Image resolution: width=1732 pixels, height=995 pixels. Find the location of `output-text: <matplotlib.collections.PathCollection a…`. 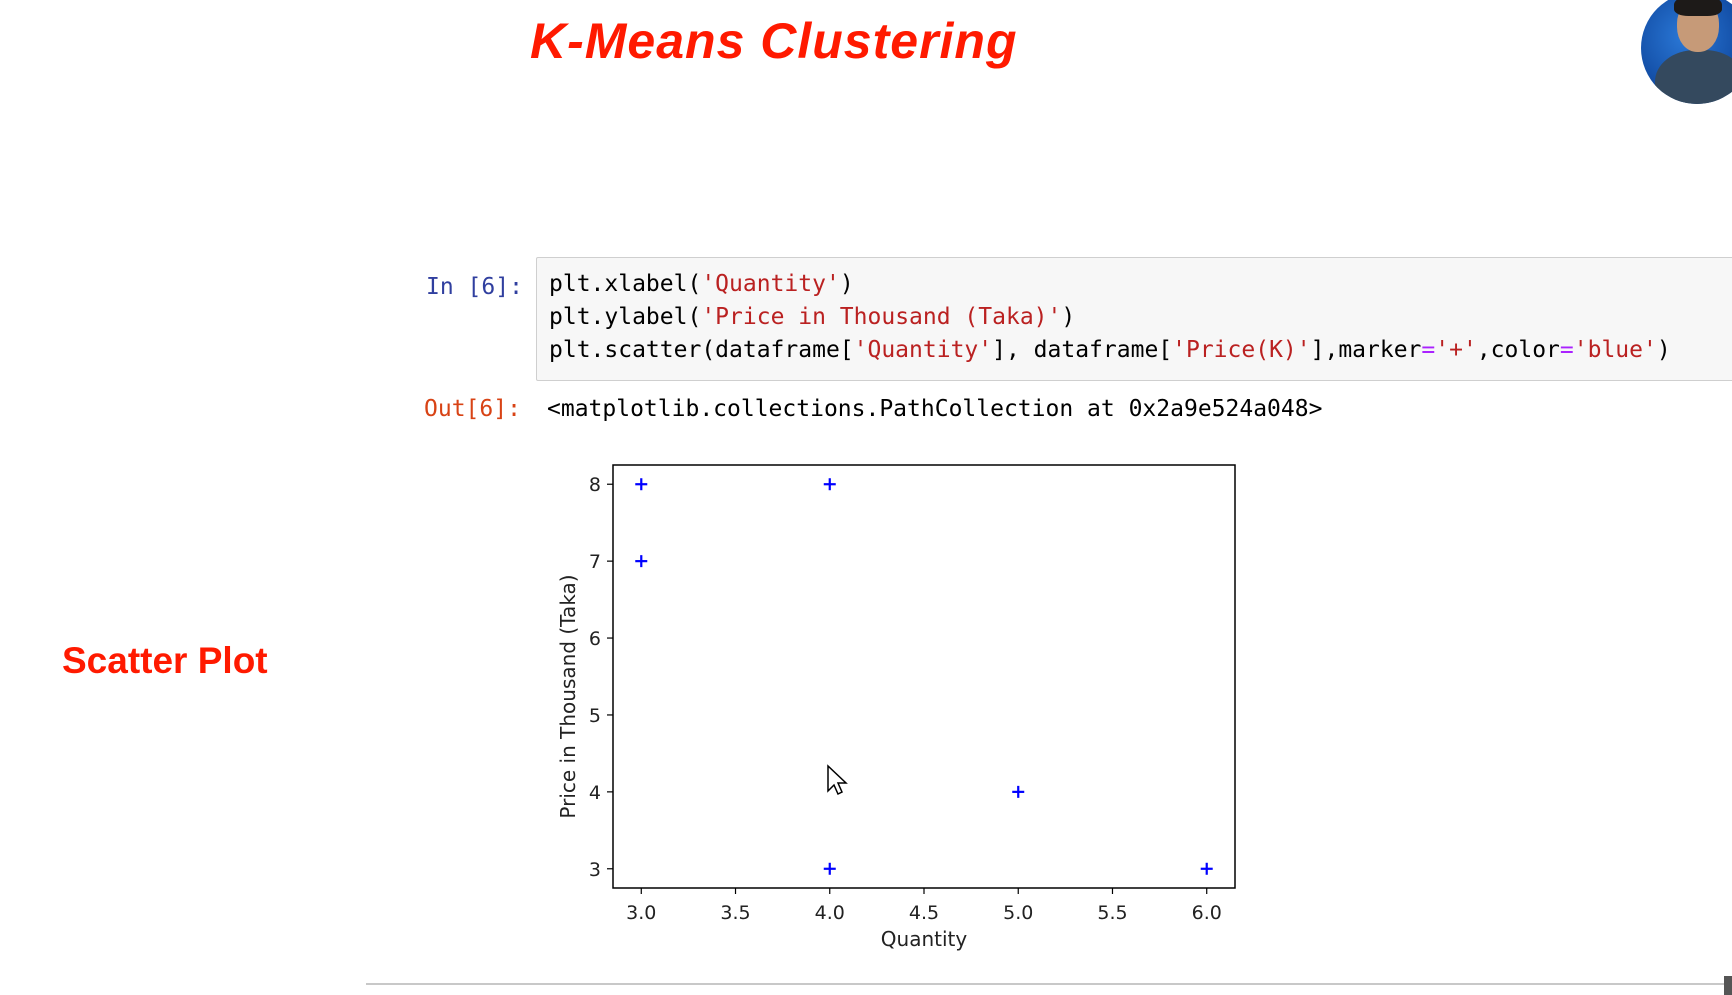

output-text: <matplotlib.collections.PathCollection a… is located at coordinates (935, 409).